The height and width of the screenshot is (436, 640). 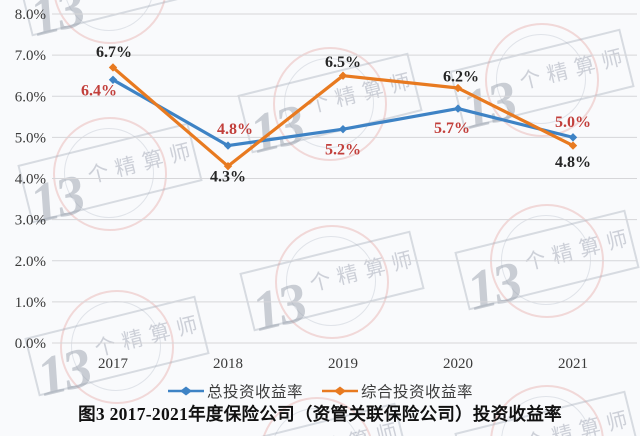 What do you see at coordinates (452, 128) in the screenshot?
I see `data-point-label: 5.7%` at bounding box center [452, 128].